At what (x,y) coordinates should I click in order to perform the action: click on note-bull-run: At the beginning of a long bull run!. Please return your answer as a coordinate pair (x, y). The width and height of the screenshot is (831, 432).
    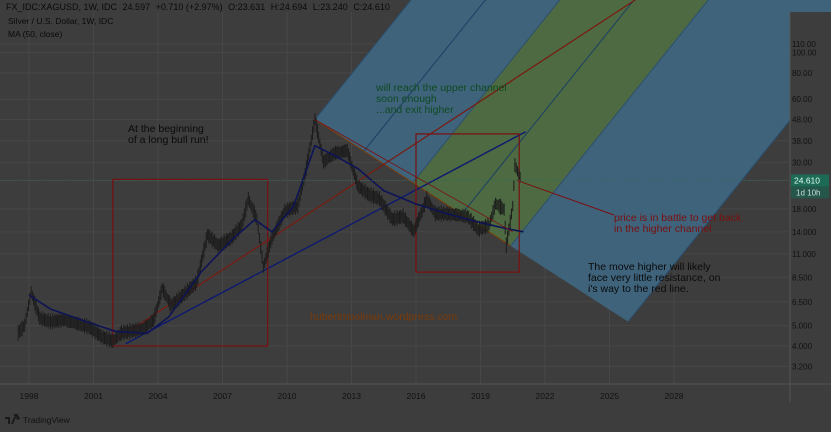
    Looking at the image, I should click on (168, 134).